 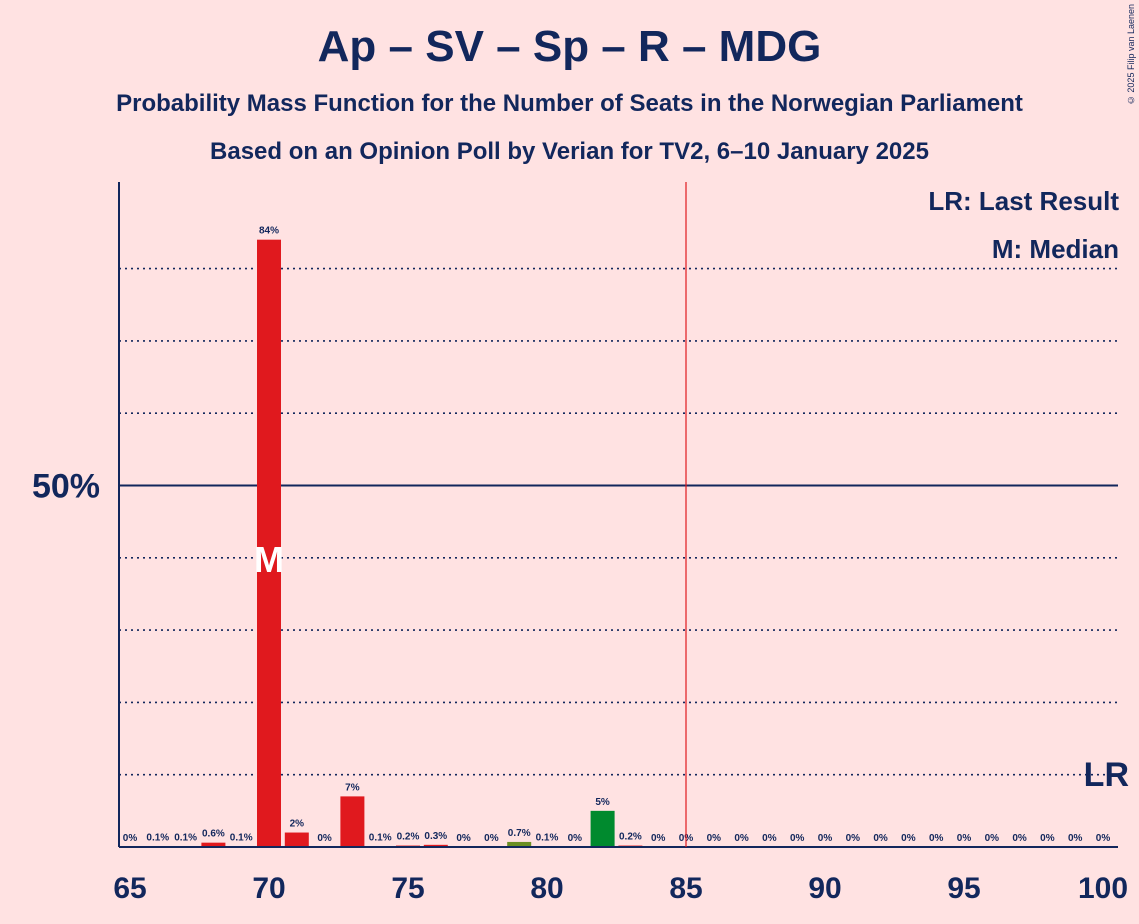 What do you see at coordinates (324, 838) in the screenshot?
I see `bar-label-seat-72: 0%` at bounding box center [324, 838].